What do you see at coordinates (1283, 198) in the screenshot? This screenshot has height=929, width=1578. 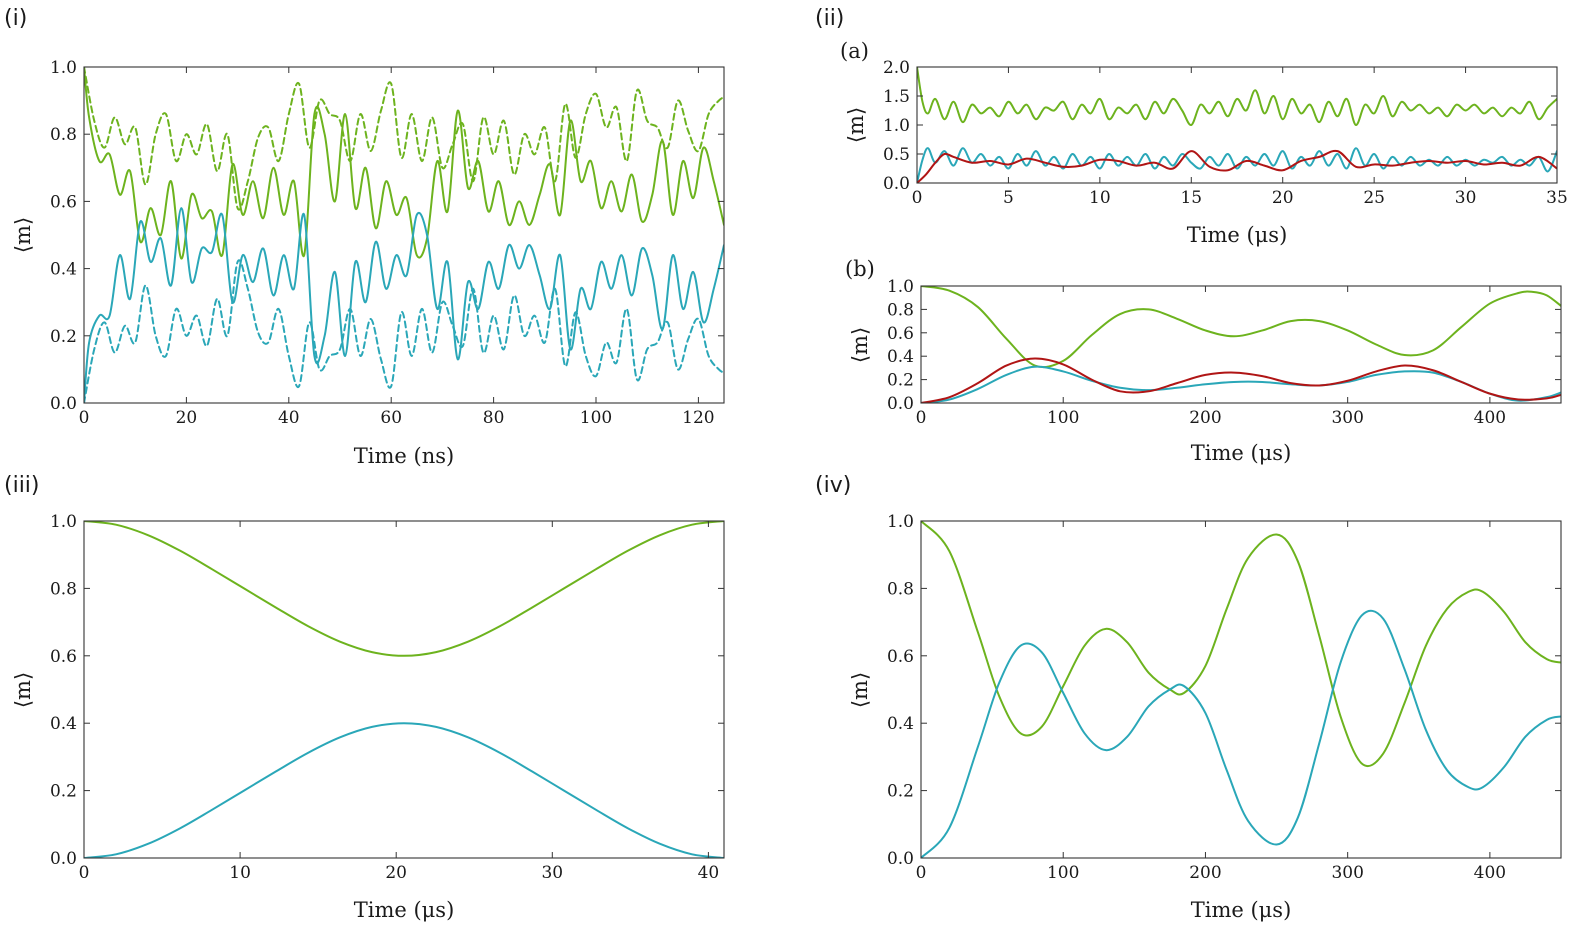 I see `x-tick-label-iia-4: 20` at bounding box center [1283, 198].